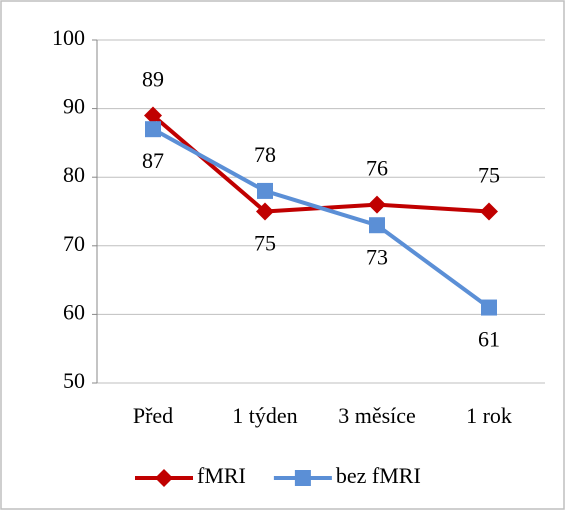  I want to click on y-tick-label: 70, so click(74, 243).